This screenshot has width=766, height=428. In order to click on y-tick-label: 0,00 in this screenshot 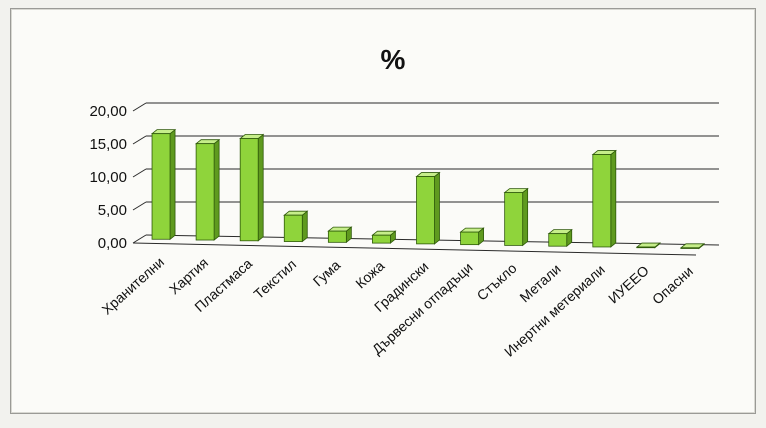, I will do `click(112, 243)`.